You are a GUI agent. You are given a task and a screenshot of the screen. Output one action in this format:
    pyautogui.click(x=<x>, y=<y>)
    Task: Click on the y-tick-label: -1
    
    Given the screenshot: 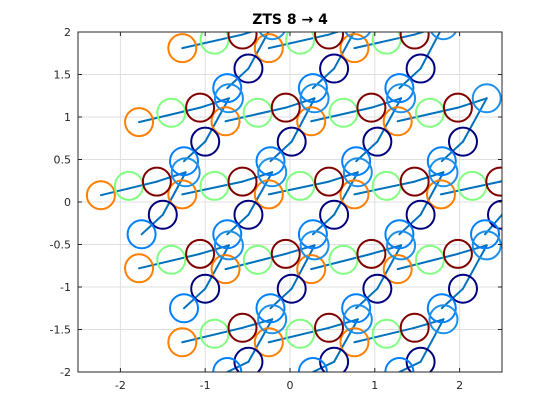 What is the action you would take?
    pyautogui.click(x=65, y=287)
    